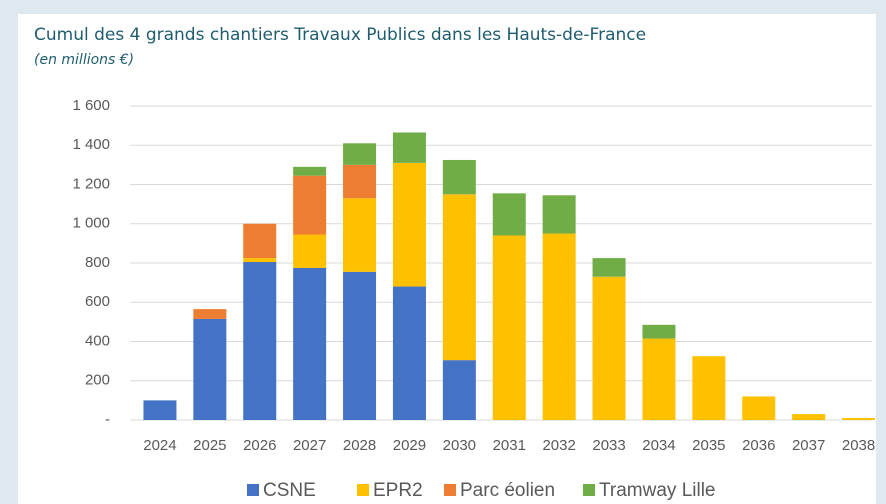  I want to click on x-tick-label: 2033, so click(608, 445).